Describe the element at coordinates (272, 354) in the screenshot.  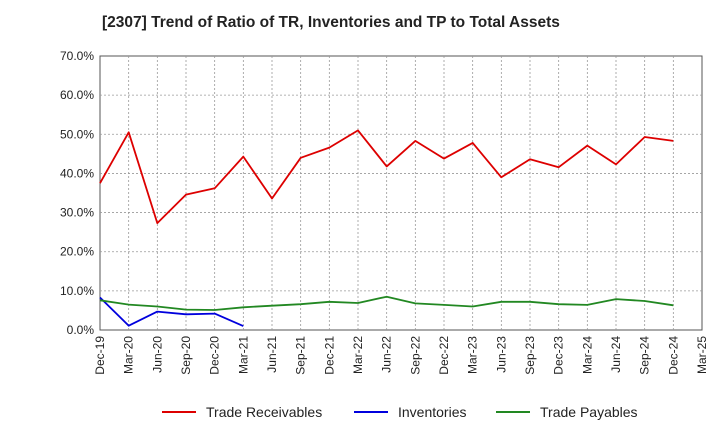
I see `x-tick-label: Jun-21` at that location.